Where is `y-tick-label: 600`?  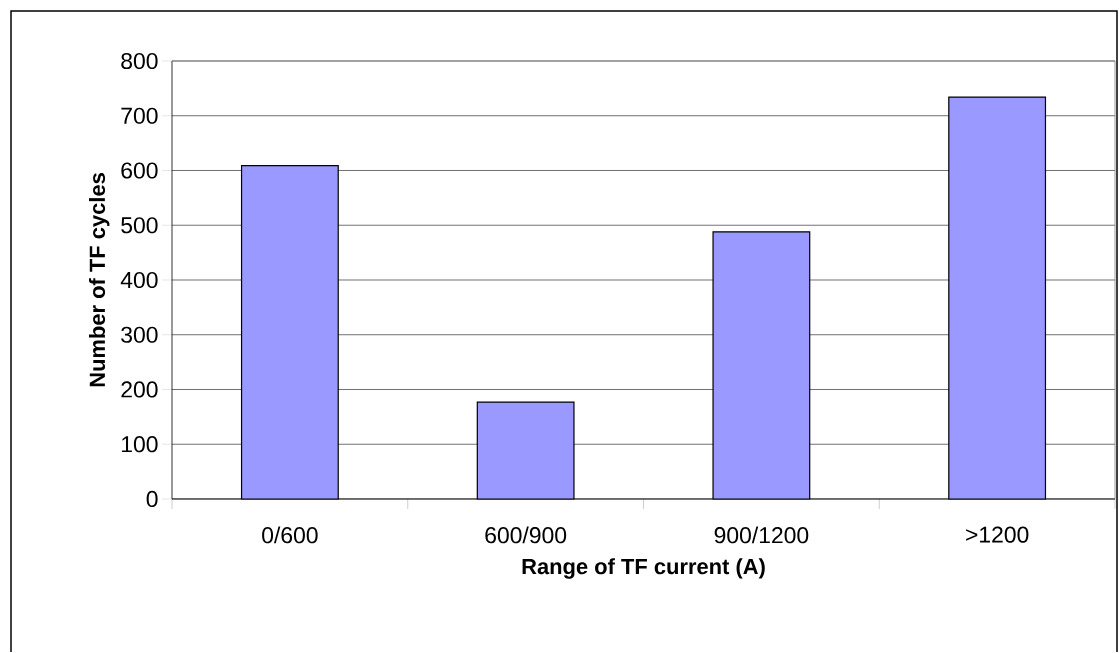
y-tick-label: 600 is located at coordinates (139, 170).